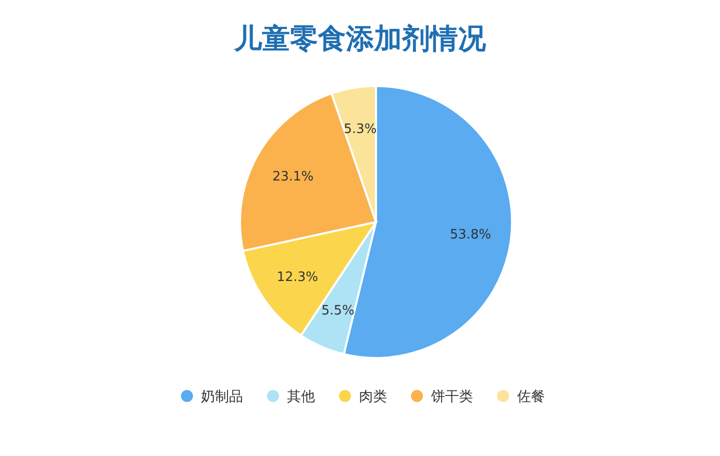  What do you see at coordinates (222, 397) in the screenshot?
I see `legend-label: 奶制品` at bounding box center [222, 397].